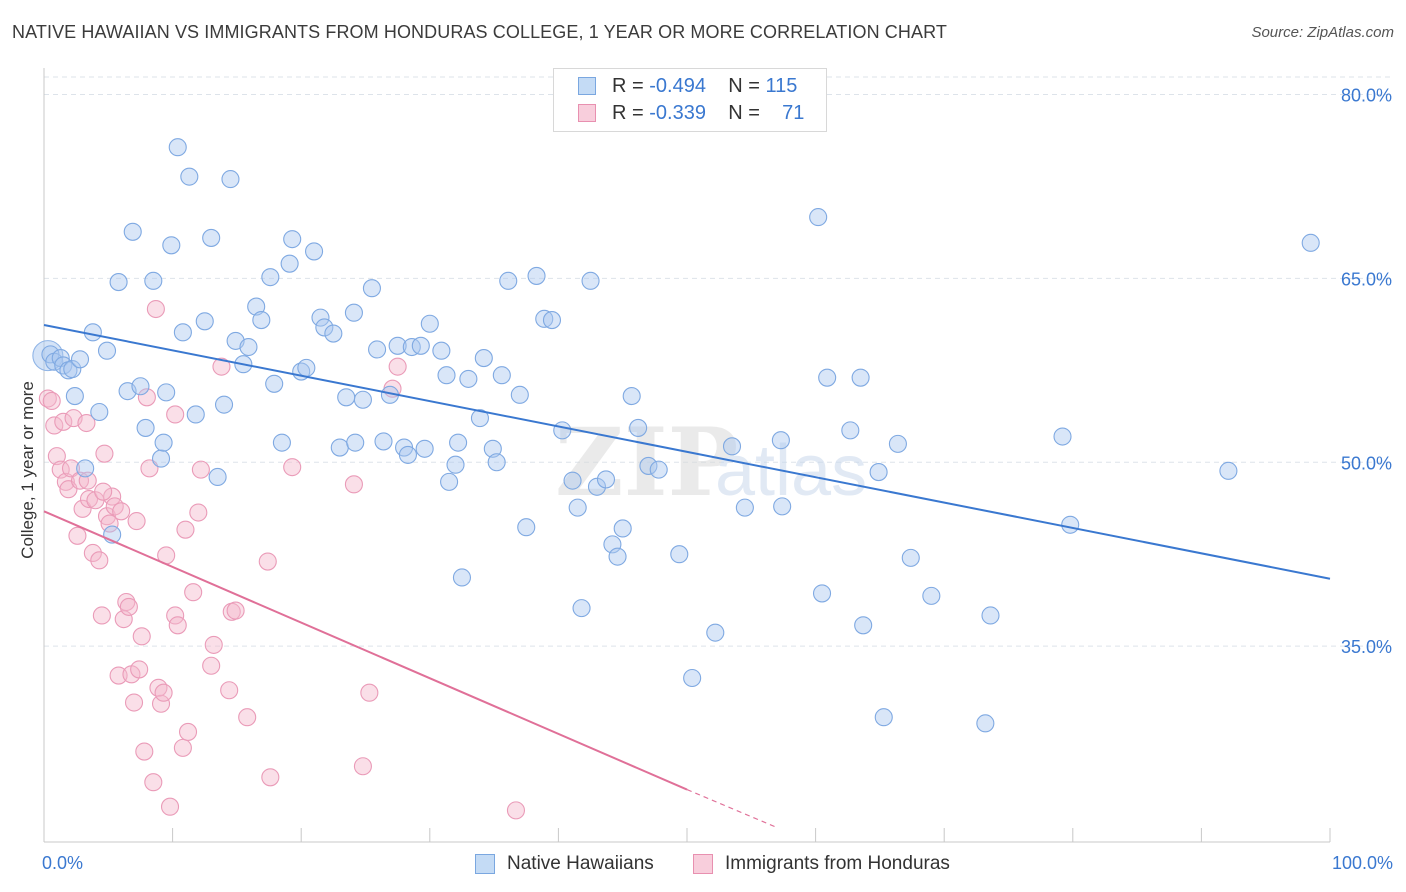 The width and height of the screenshot is (1406, 892). What do you see at coordinates (485, 864) in the screenshot?
I see `blue-swatch-icon` at bounding box center [485, 864].